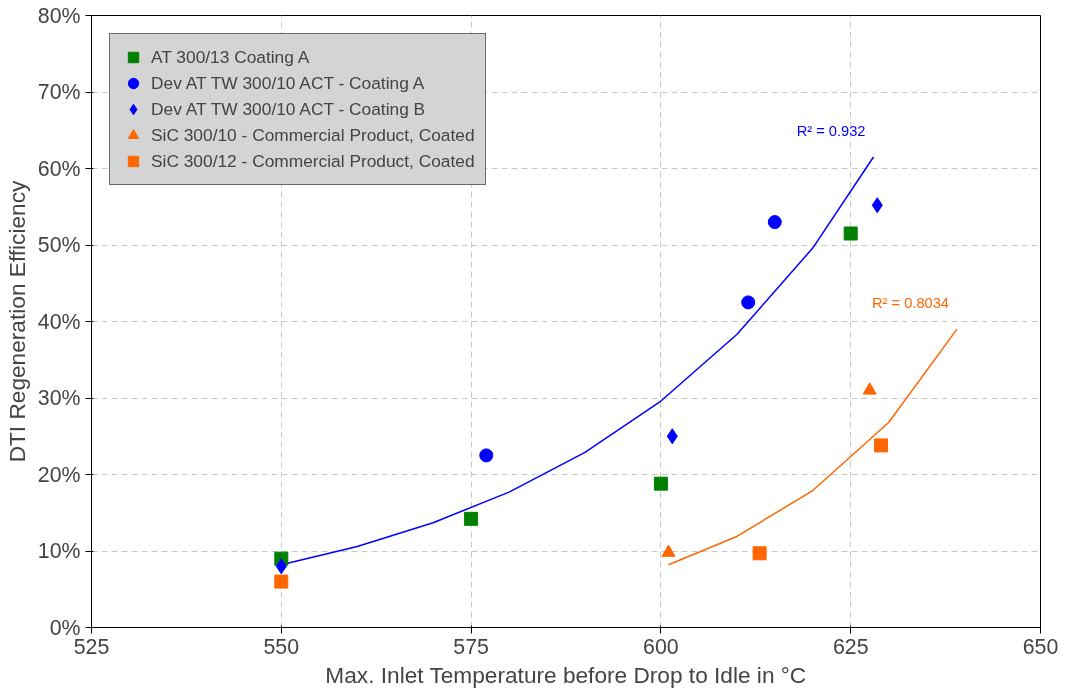 Image resolution: width=1075 pixels, height=694 pixels. Describe the element at coordinates (566, 674) in the screenshot. I see `x-axis-title: Max. Inlet Temperature before Drop to Idle in °C` at that location.